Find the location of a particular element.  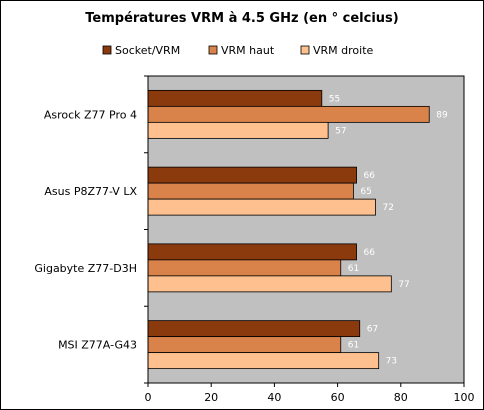

value-label-0-1: 89 is located at coordinates (442, 115).